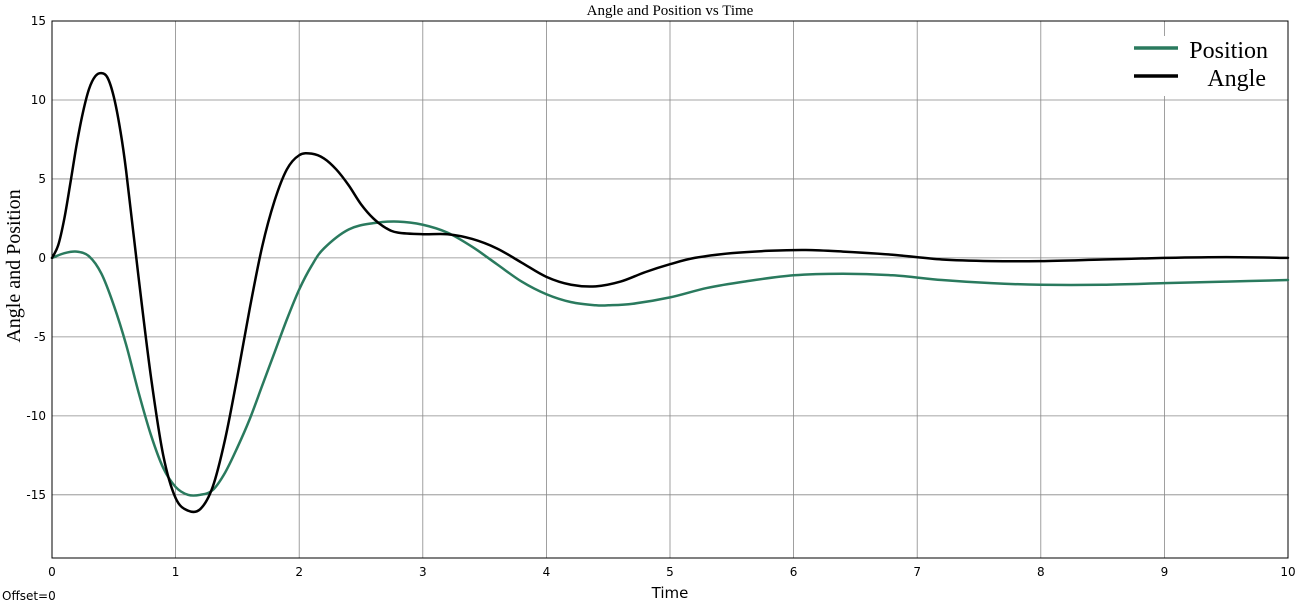 The height and width of the screenshot is (608, 1304). I want to click on y-tick-label: -10, so click(36, 416).